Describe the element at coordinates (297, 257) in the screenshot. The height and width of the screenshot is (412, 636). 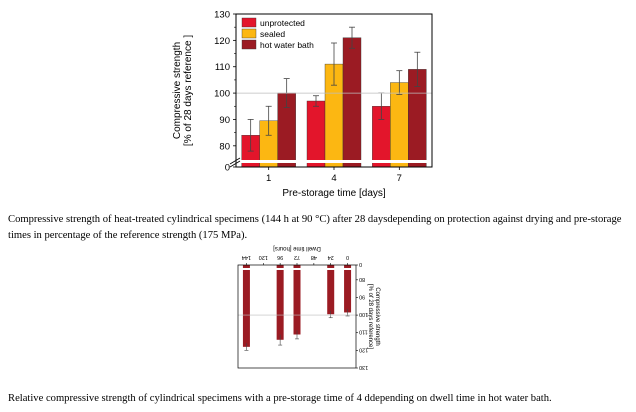
I see `x-tick-label: 72` at that location.